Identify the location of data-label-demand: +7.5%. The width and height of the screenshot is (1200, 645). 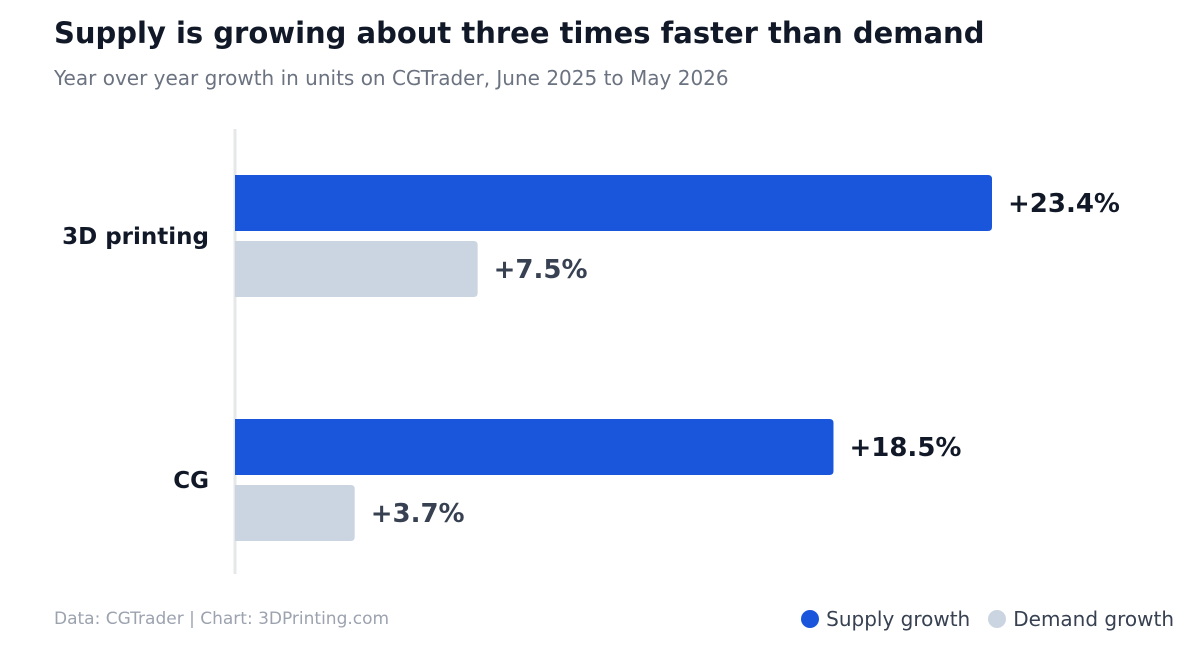
(541, 270).